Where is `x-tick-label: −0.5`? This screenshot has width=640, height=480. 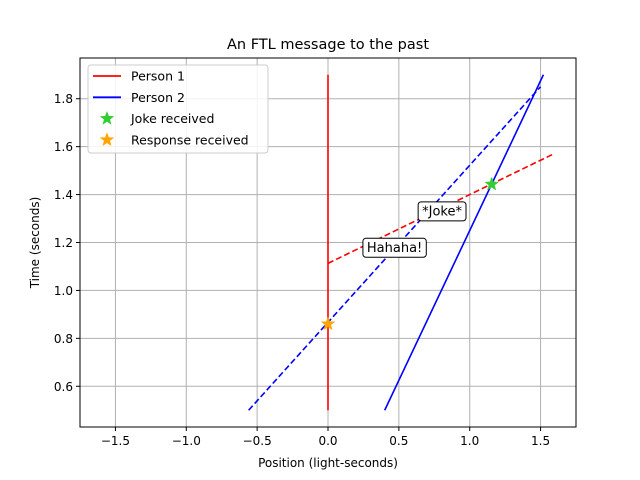 x-tick-label: −0.5 is located at coordinates (257, 441).